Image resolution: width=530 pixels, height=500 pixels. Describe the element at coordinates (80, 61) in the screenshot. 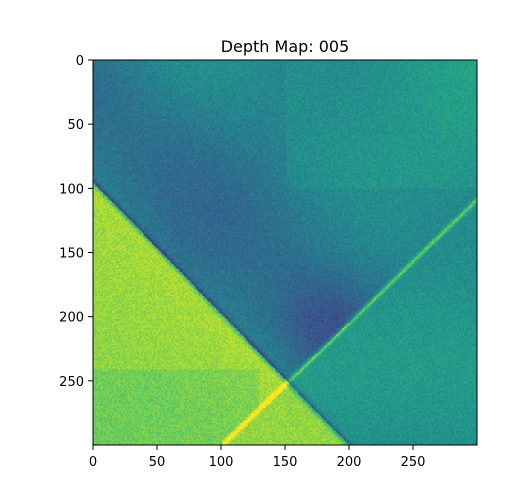

I see `y-tick-label: 0` at that location.